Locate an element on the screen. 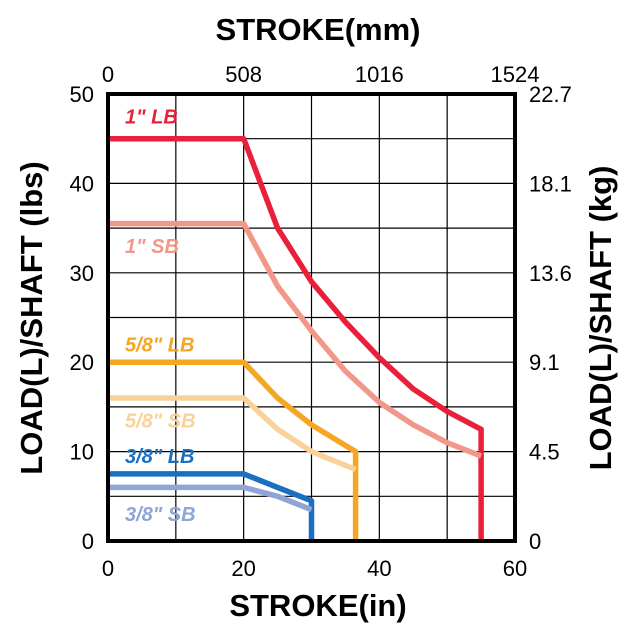  x-tick-label: 0 is located at coordinates (108, 568).